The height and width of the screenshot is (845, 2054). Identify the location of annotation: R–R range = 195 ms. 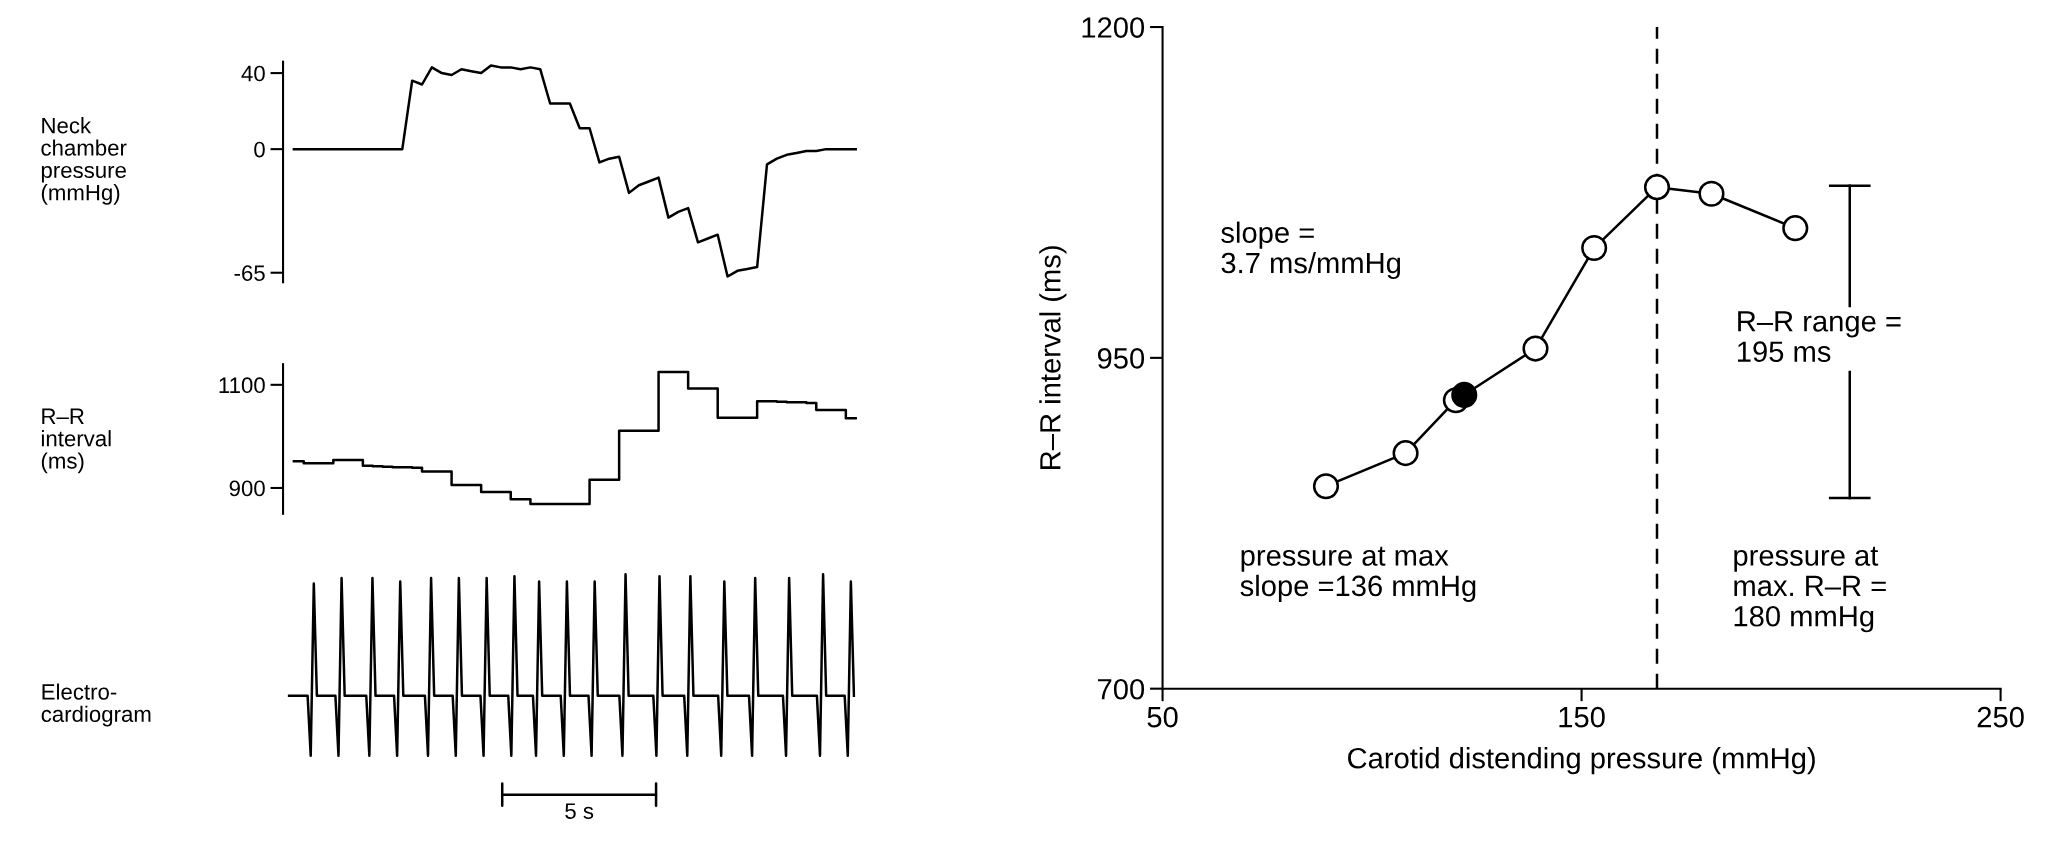
(1819, 336).